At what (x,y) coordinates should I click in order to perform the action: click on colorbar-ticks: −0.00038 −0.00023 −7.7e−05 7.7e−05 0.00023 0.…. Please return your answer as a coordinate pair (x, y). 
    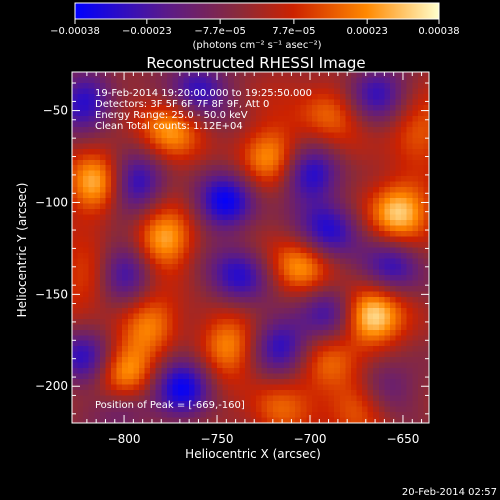
    Looking at the image, I should click on (255, 28).